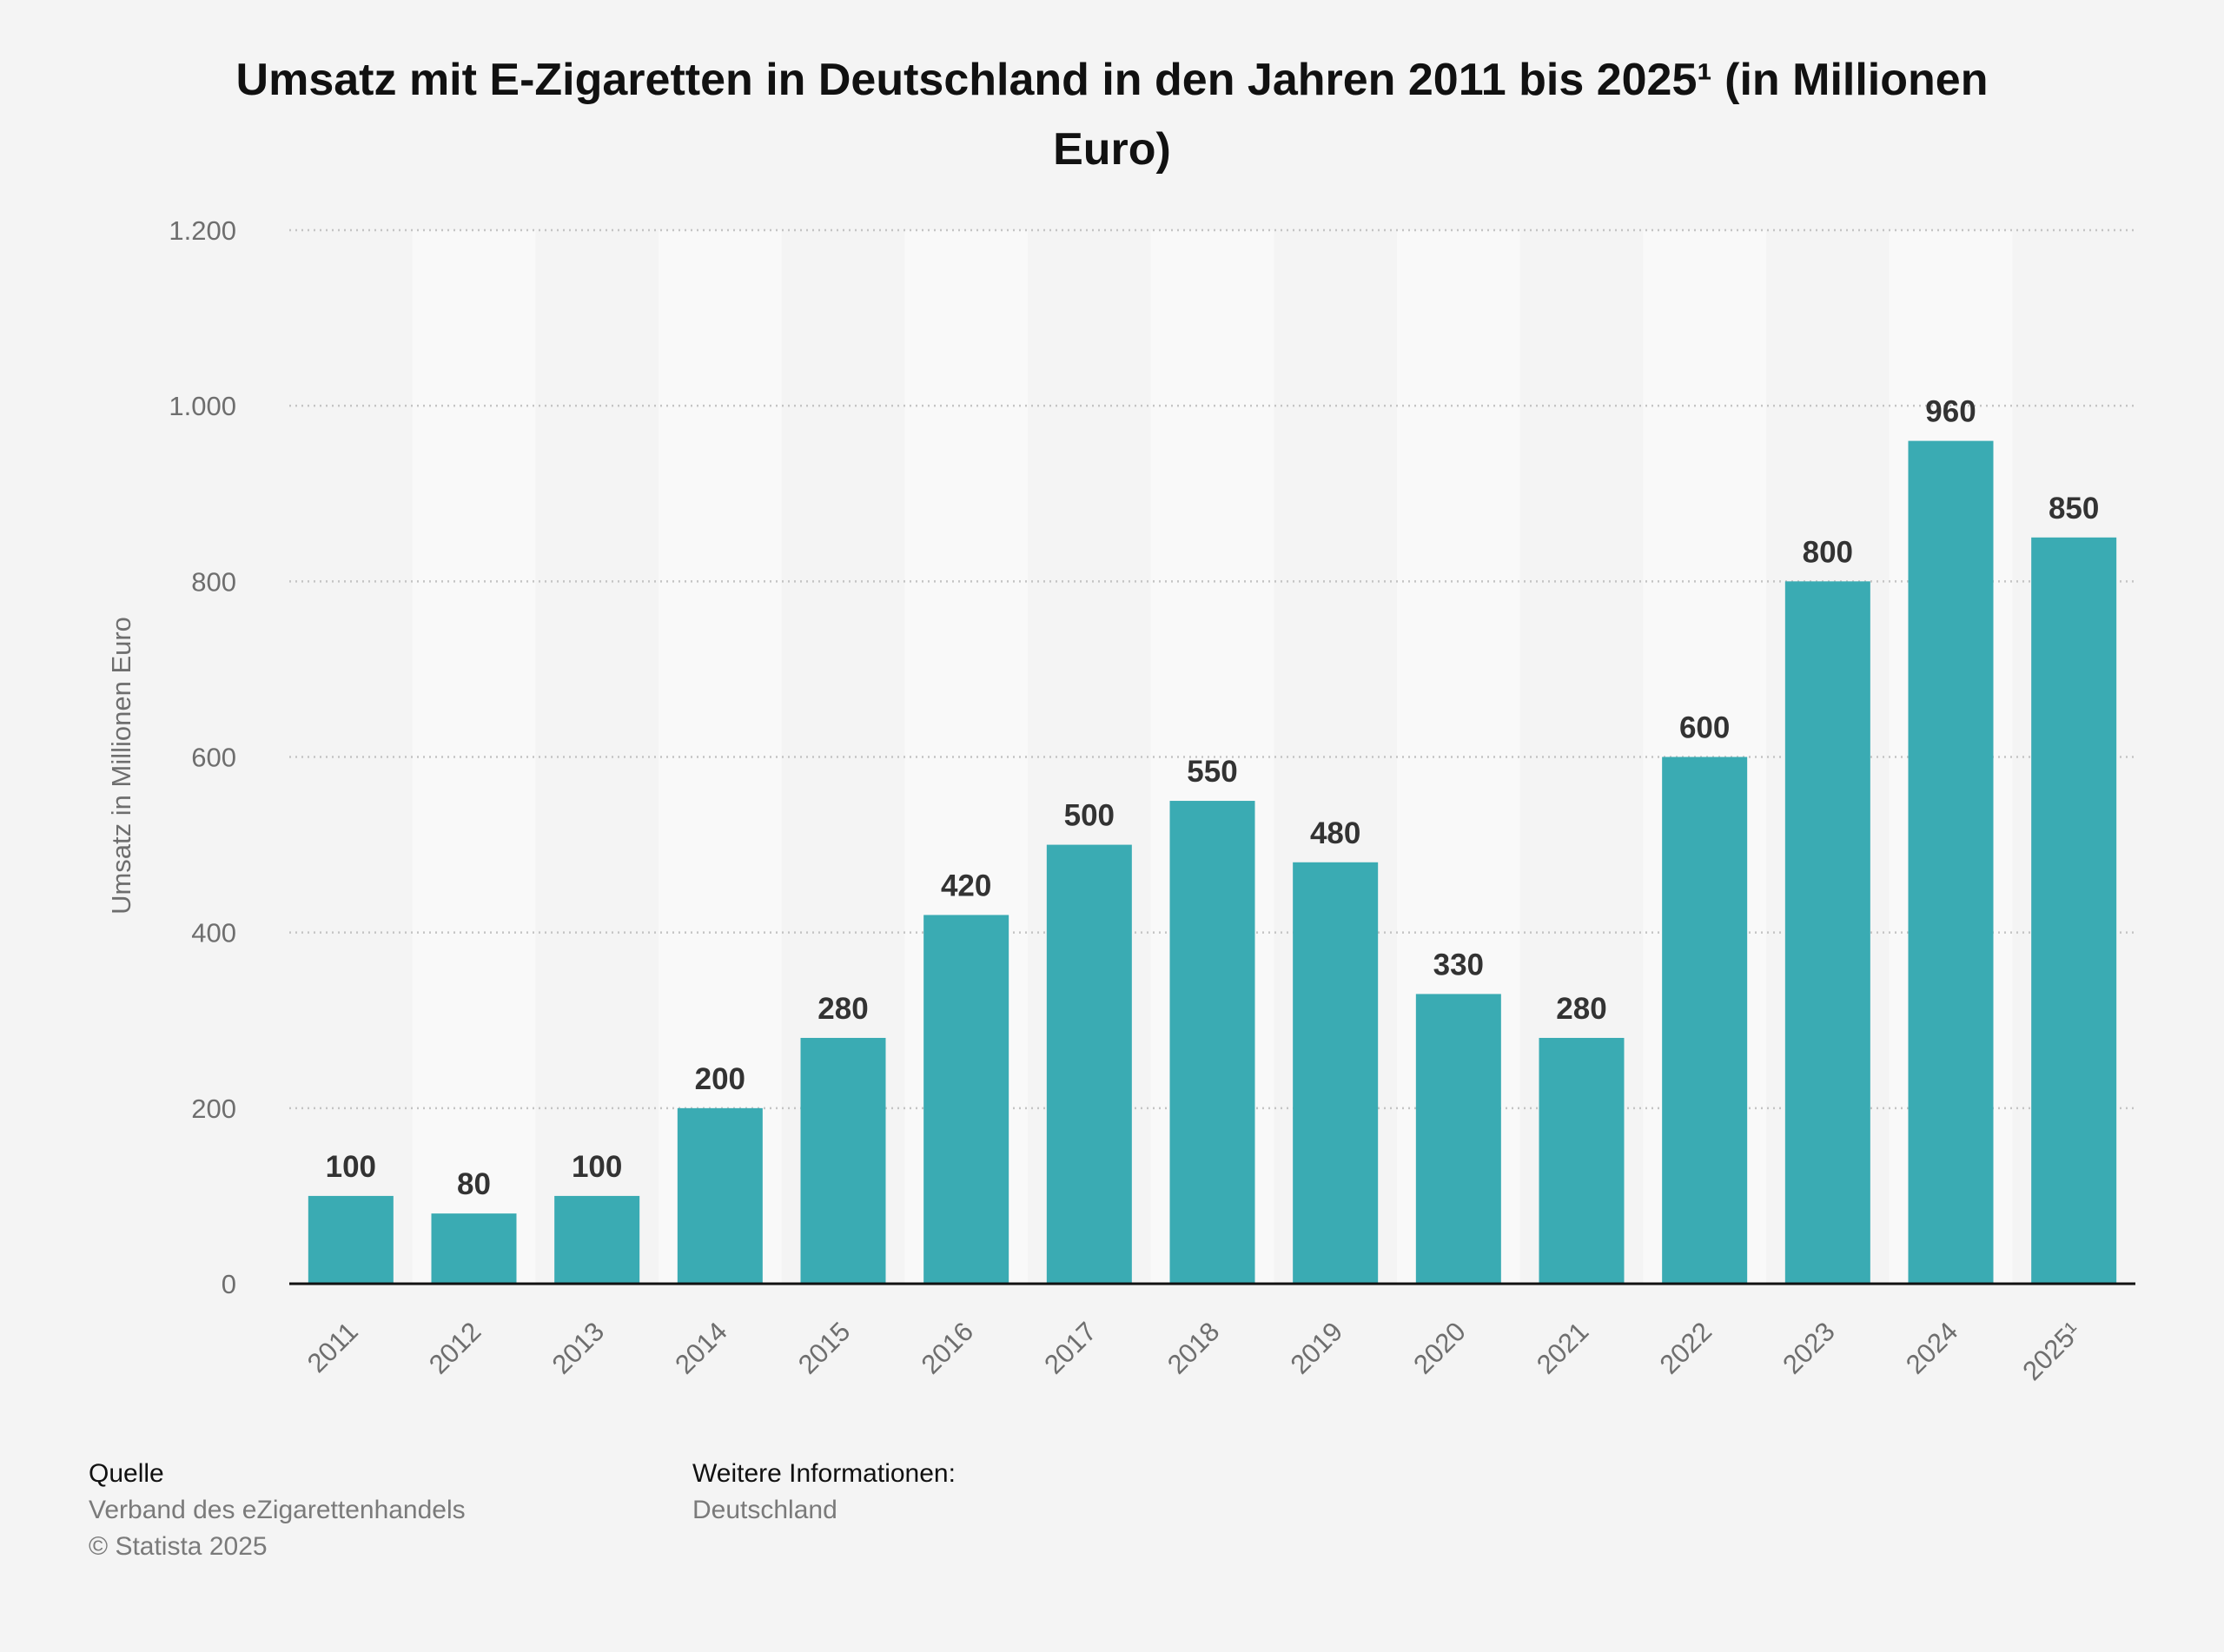  I want to click on x-tick-label: 2024, so click(1932, 1348).